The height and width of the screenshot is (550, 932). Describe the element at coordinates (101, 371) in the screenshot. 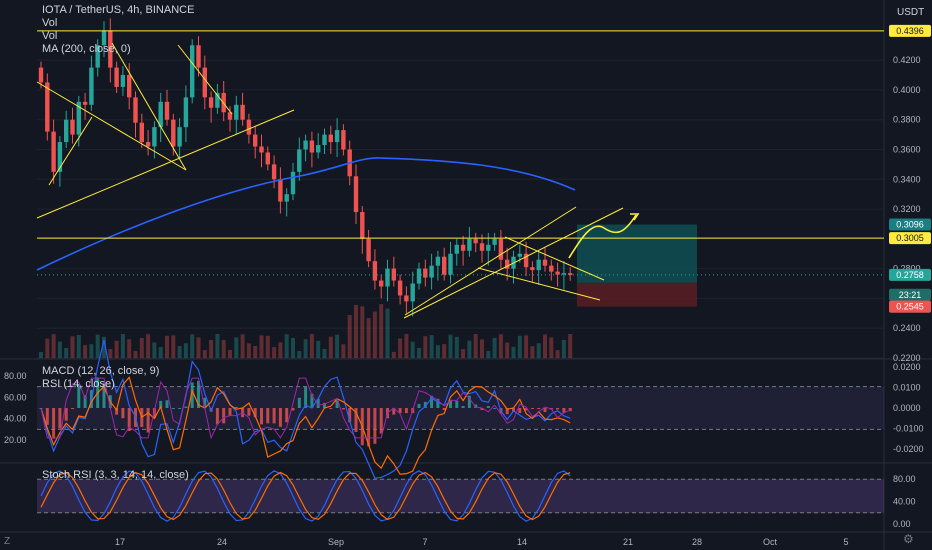

I see `macd-legend: MACD (12, 26, close, 9)` at that location.